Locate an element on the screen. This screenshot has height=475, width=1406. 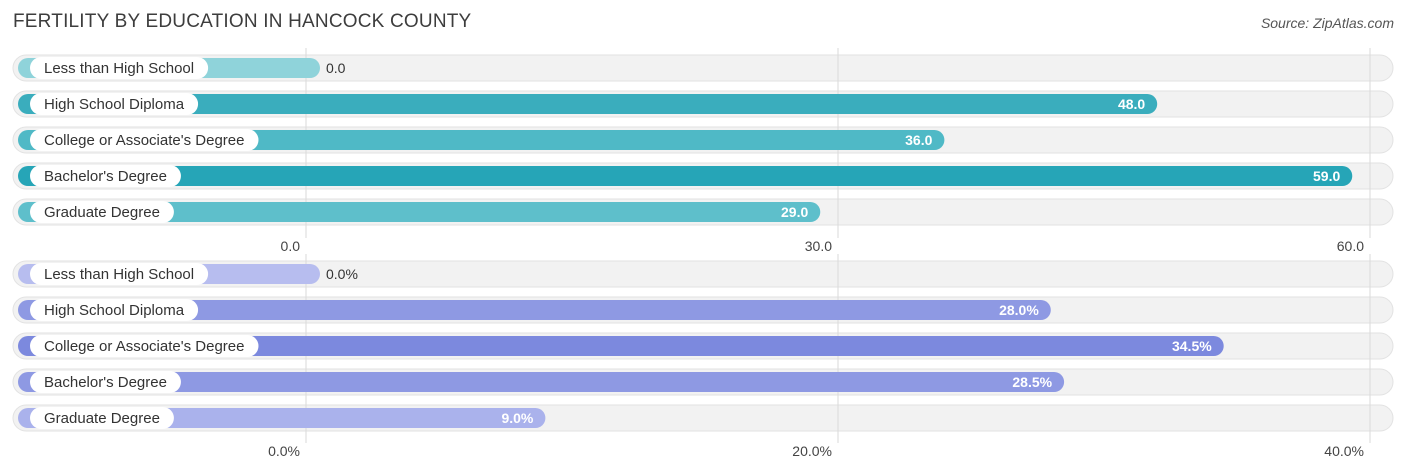
value-label: 48.0 is located at coordinates (1131, 104).